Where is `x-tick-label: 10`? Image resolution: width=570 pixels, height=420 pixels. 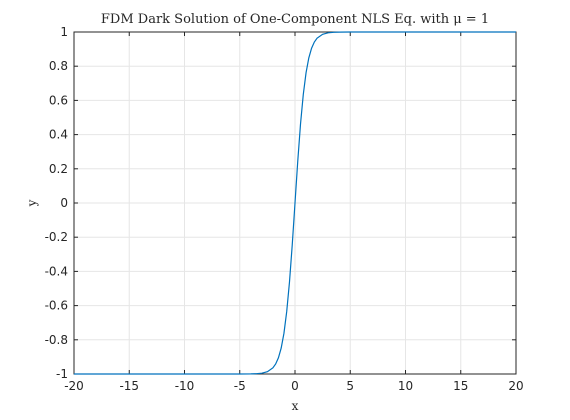
x-tick-label: 10 is located at coordinates (405, 386).